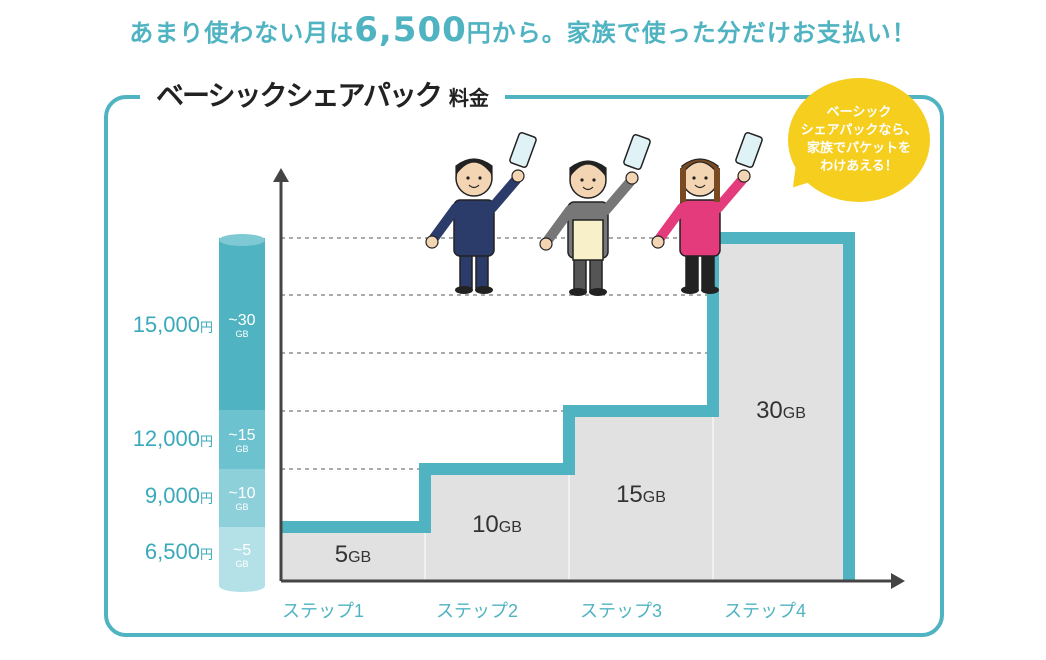 The height and width of the screenshot is (660, 1046). What do you see at coordinates (241, 493) in the screenshot?
I see `cap-label: ~10` at bounding box center [241, 493].